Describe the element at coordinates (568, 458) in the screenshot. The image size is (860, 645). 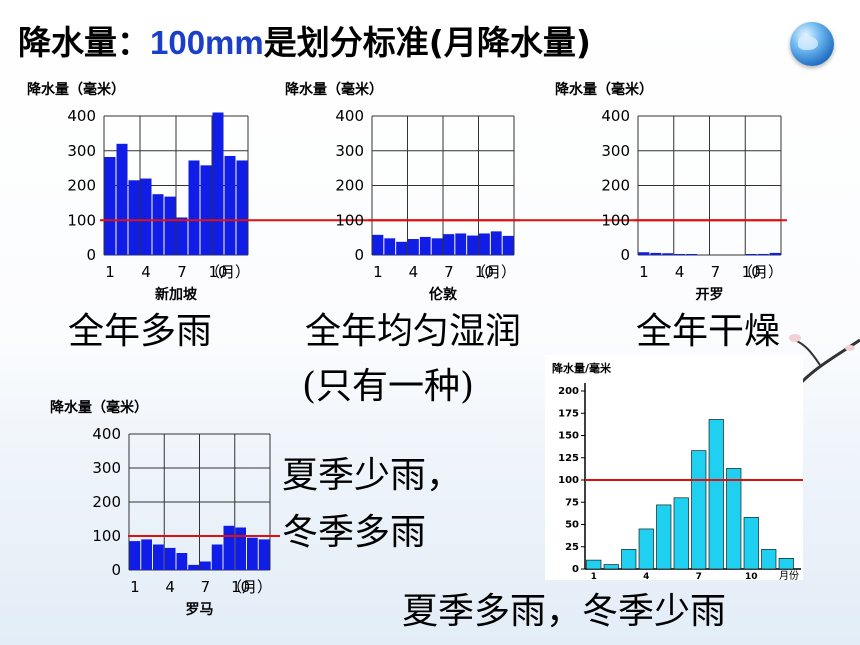
I see `y-tick-label: 125` at that location.